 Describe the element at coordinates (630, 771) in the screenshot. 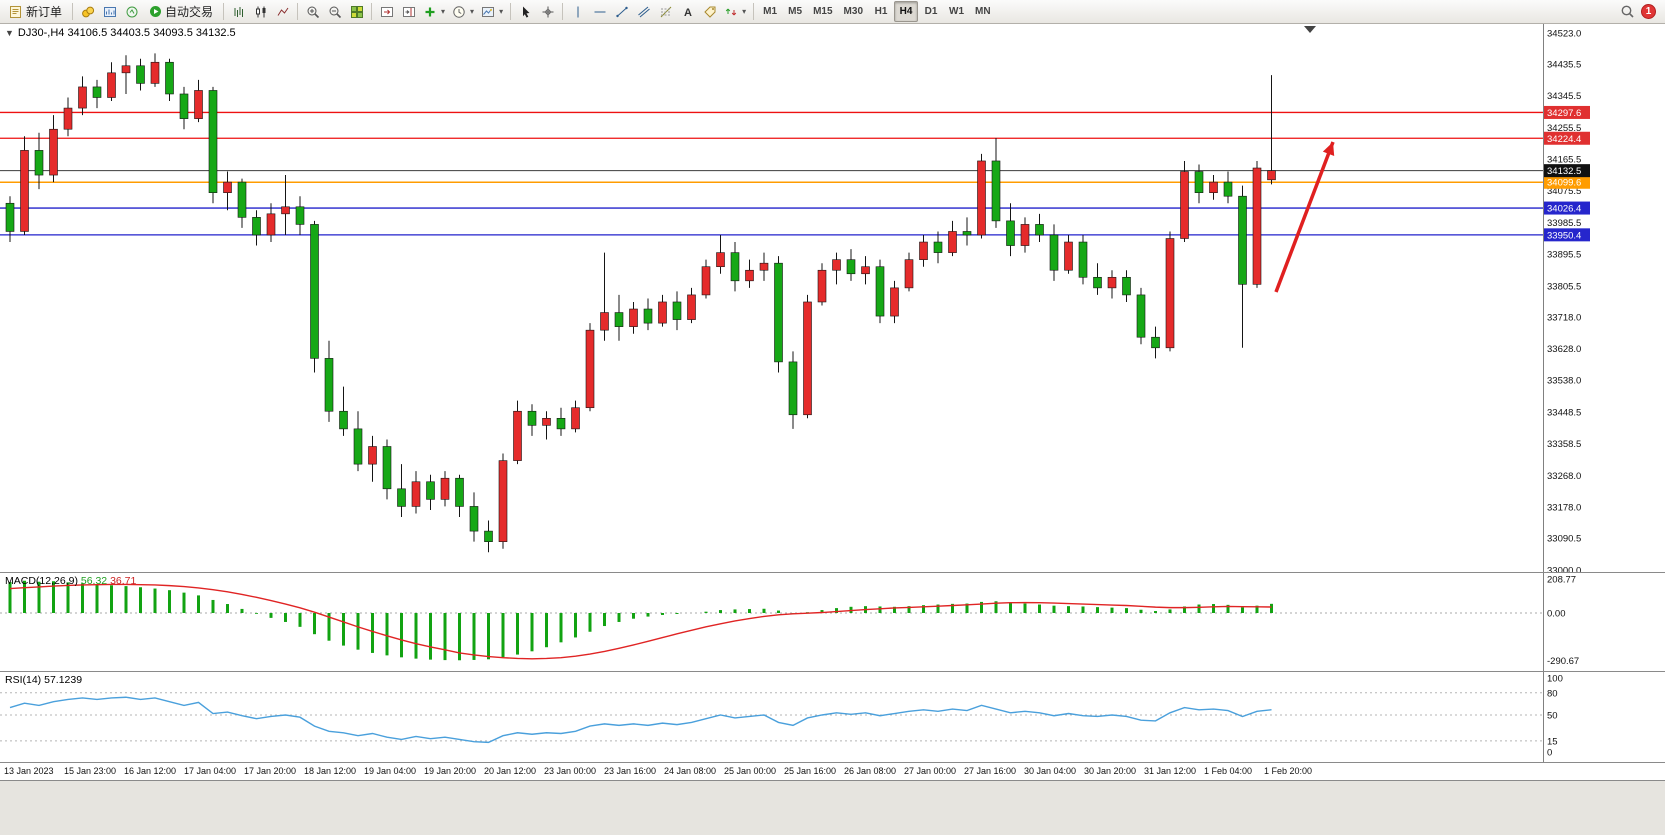

I see `time-label: 23 Jan 16:00` at that location.